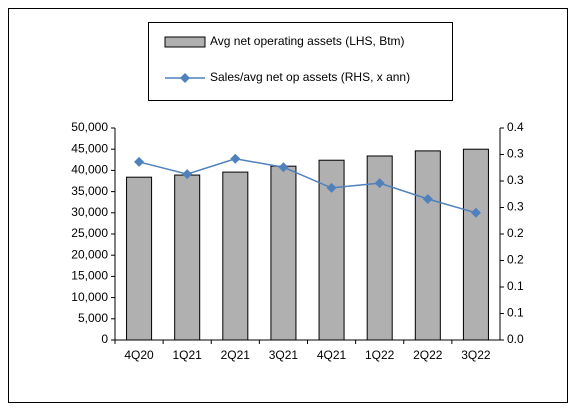 This screenshot has height=416, width=576. I want to click on legend-box, so click(300, 61).